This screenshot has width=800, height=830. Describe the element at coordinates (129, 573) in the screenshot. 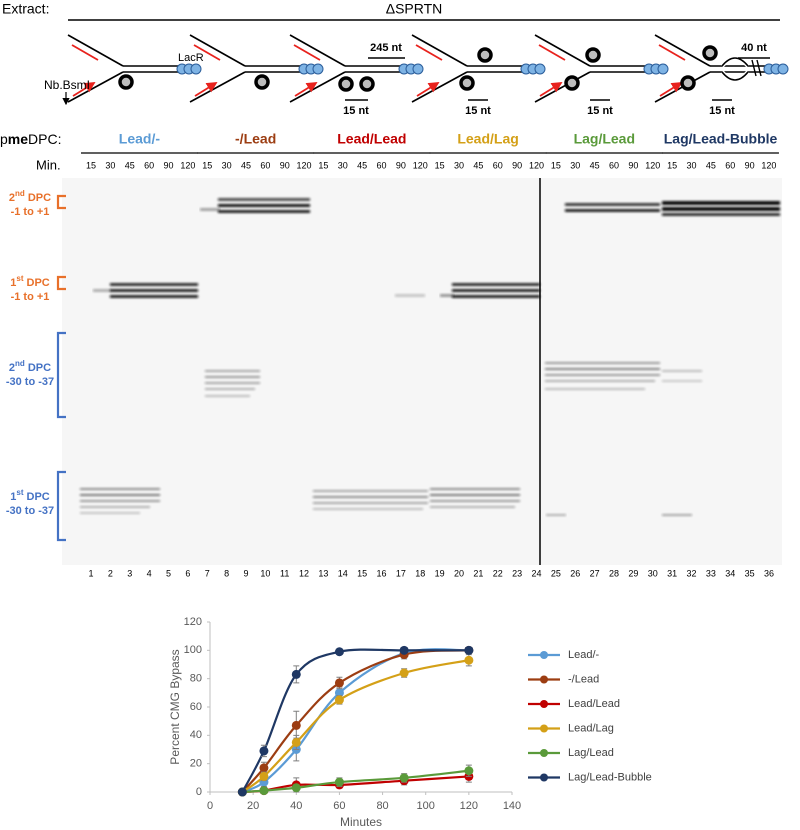

I see `lane-number: 3` at that location.